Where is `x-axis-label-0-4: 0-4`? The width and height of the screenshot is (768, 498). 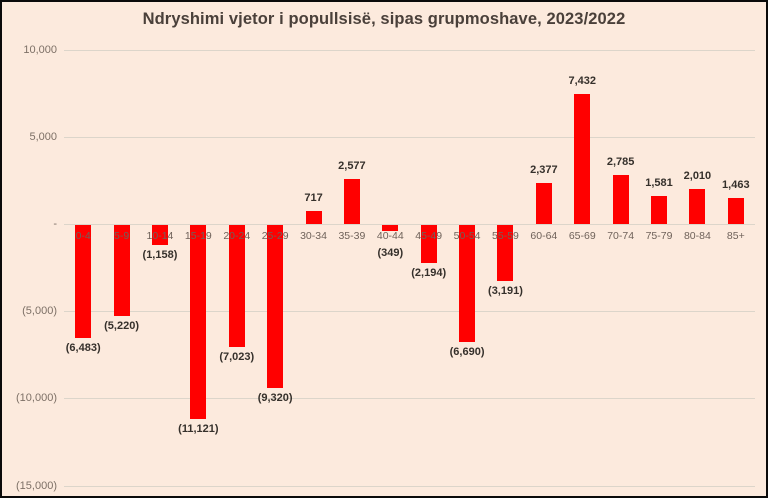
x-axis-label-0-4: 0-4 is located at coordinates (83, 236).